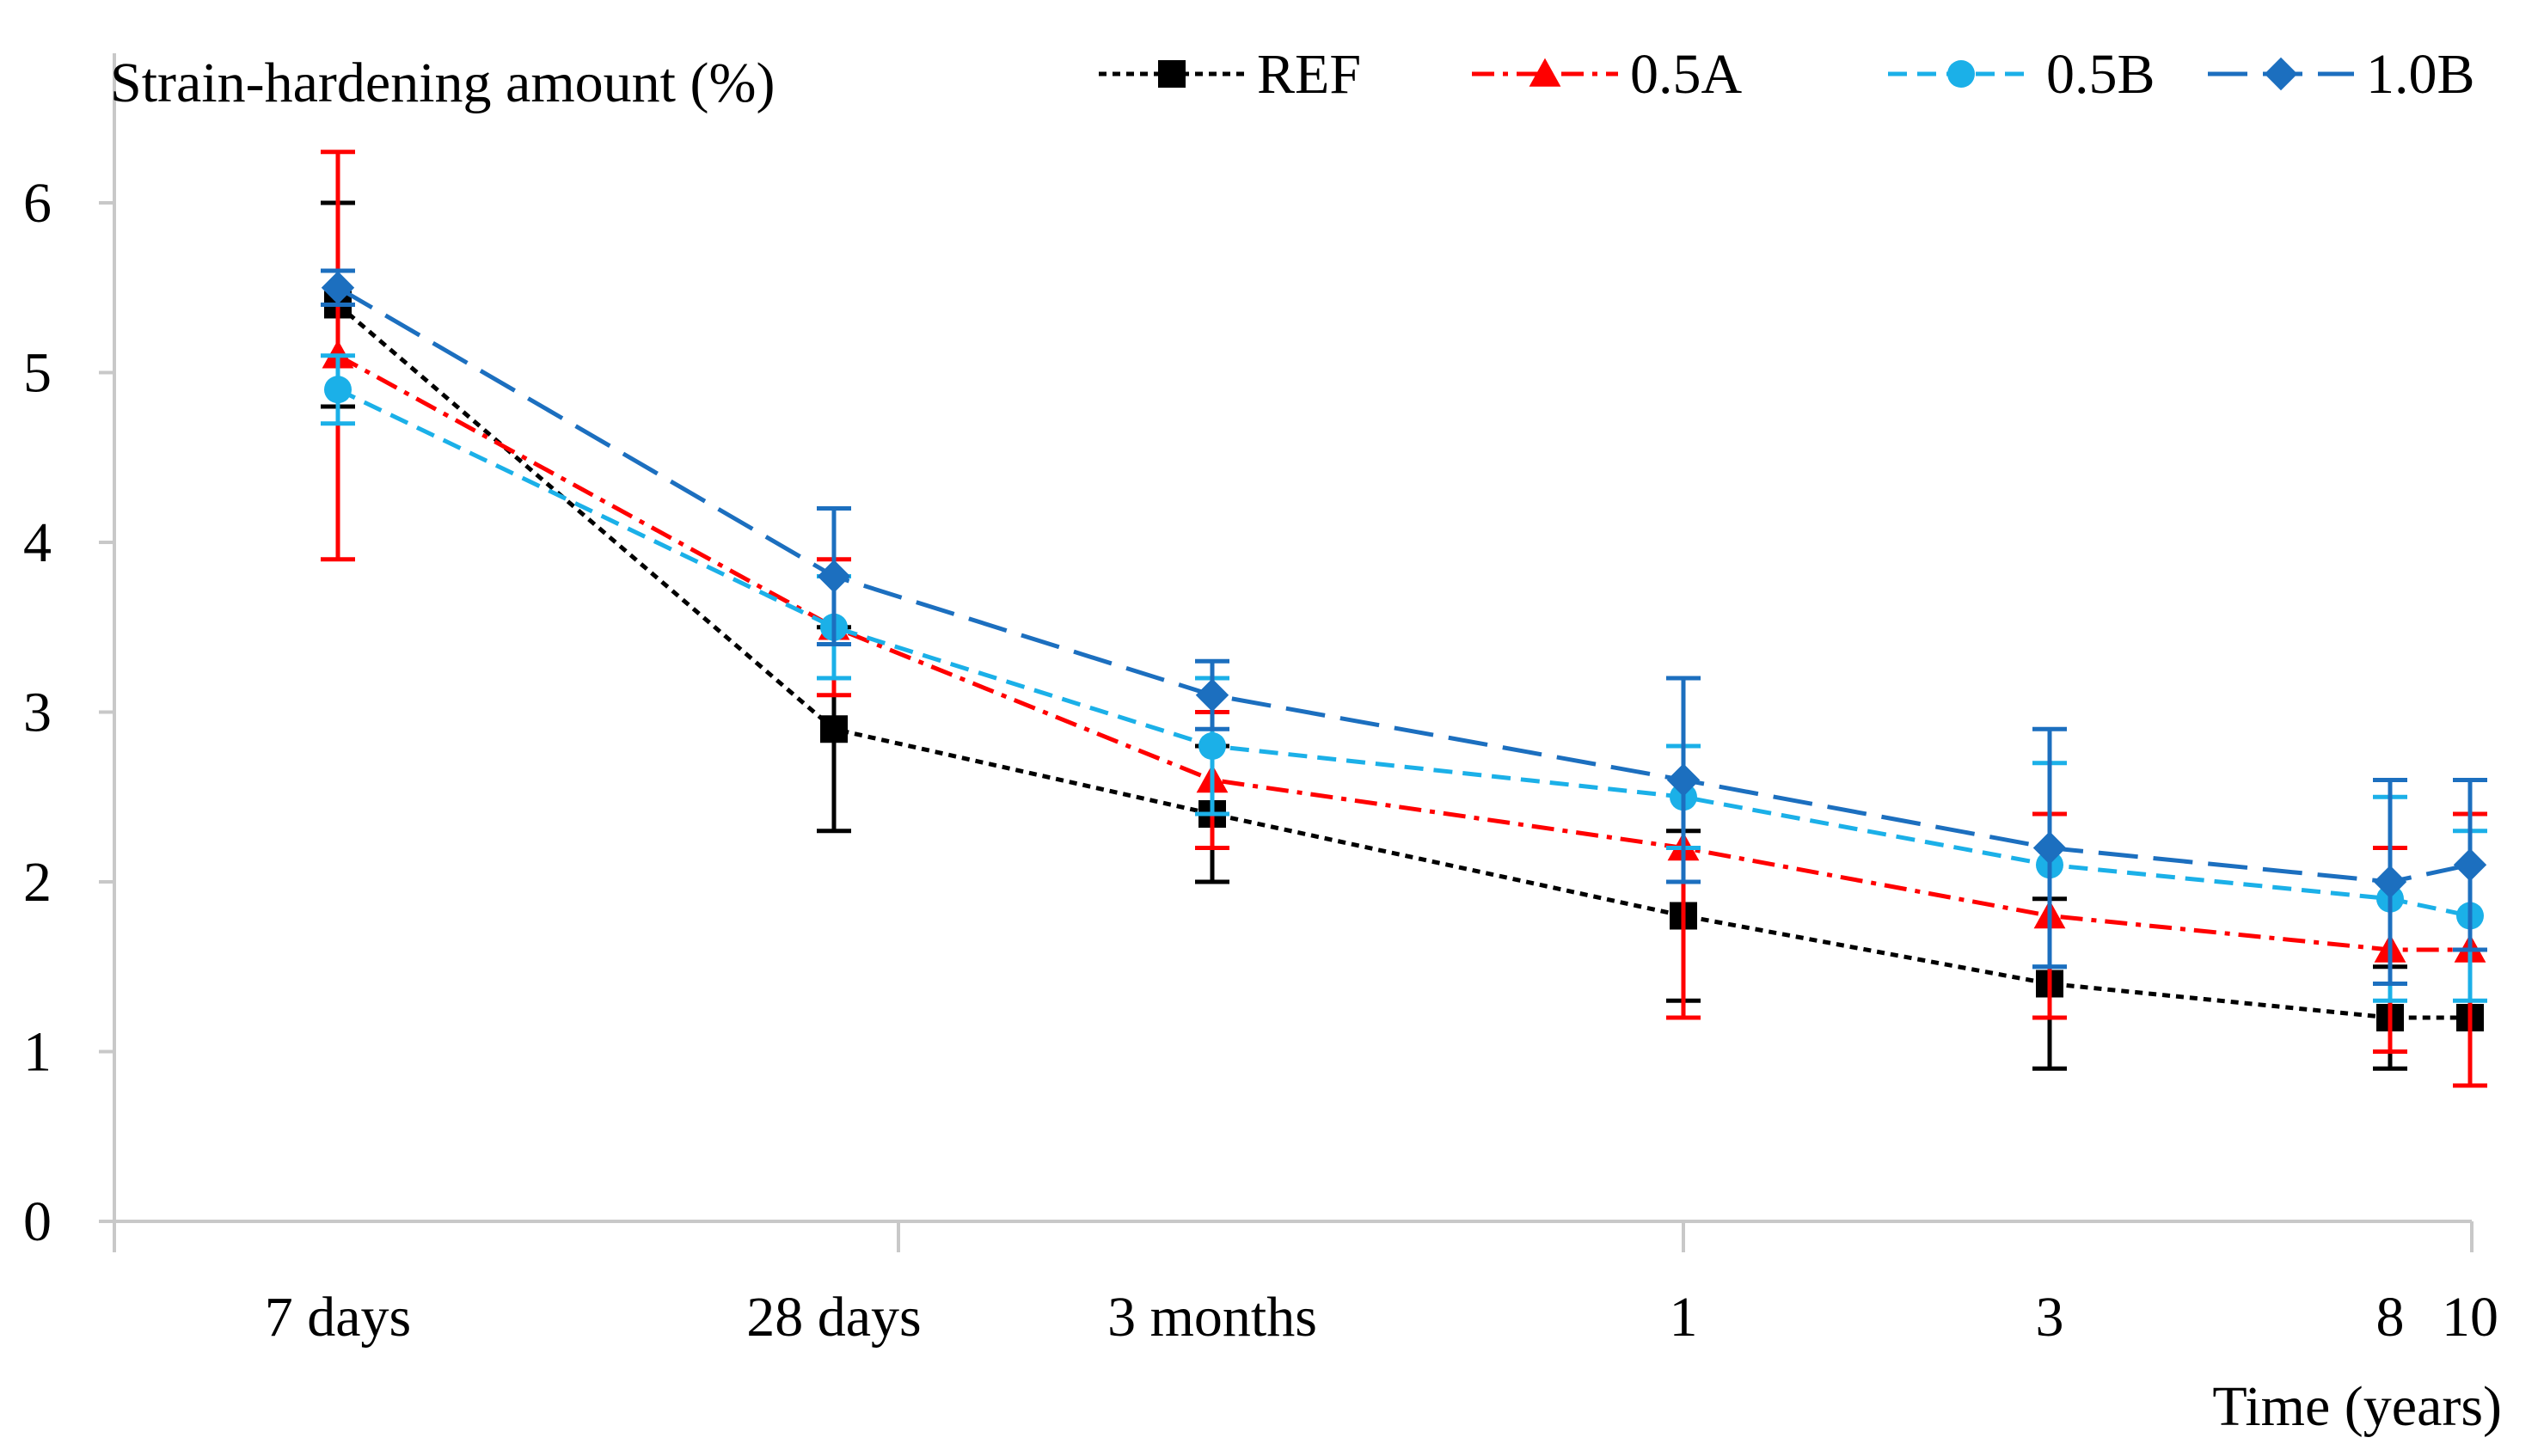 The width and height of the screenshot is (2544, 1456). I want to click on x-axis-label: Time (years), so click(2357, 1407).